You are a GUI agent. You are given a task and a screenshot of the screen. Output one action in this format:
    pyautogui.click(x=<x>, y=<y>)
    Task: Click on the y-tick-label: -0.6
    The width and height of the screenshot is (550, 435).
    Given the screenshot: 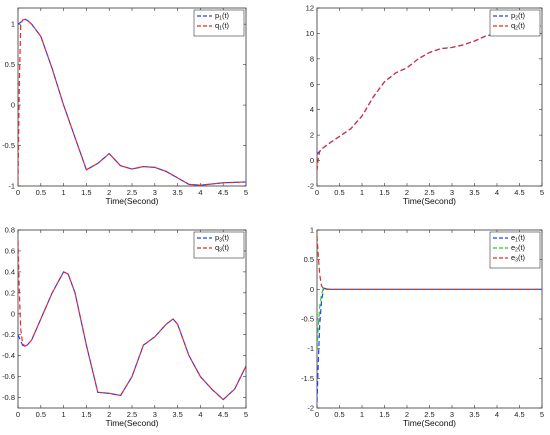 What is the action you would take?
    pyautogui.click(x=8, y=376)
    